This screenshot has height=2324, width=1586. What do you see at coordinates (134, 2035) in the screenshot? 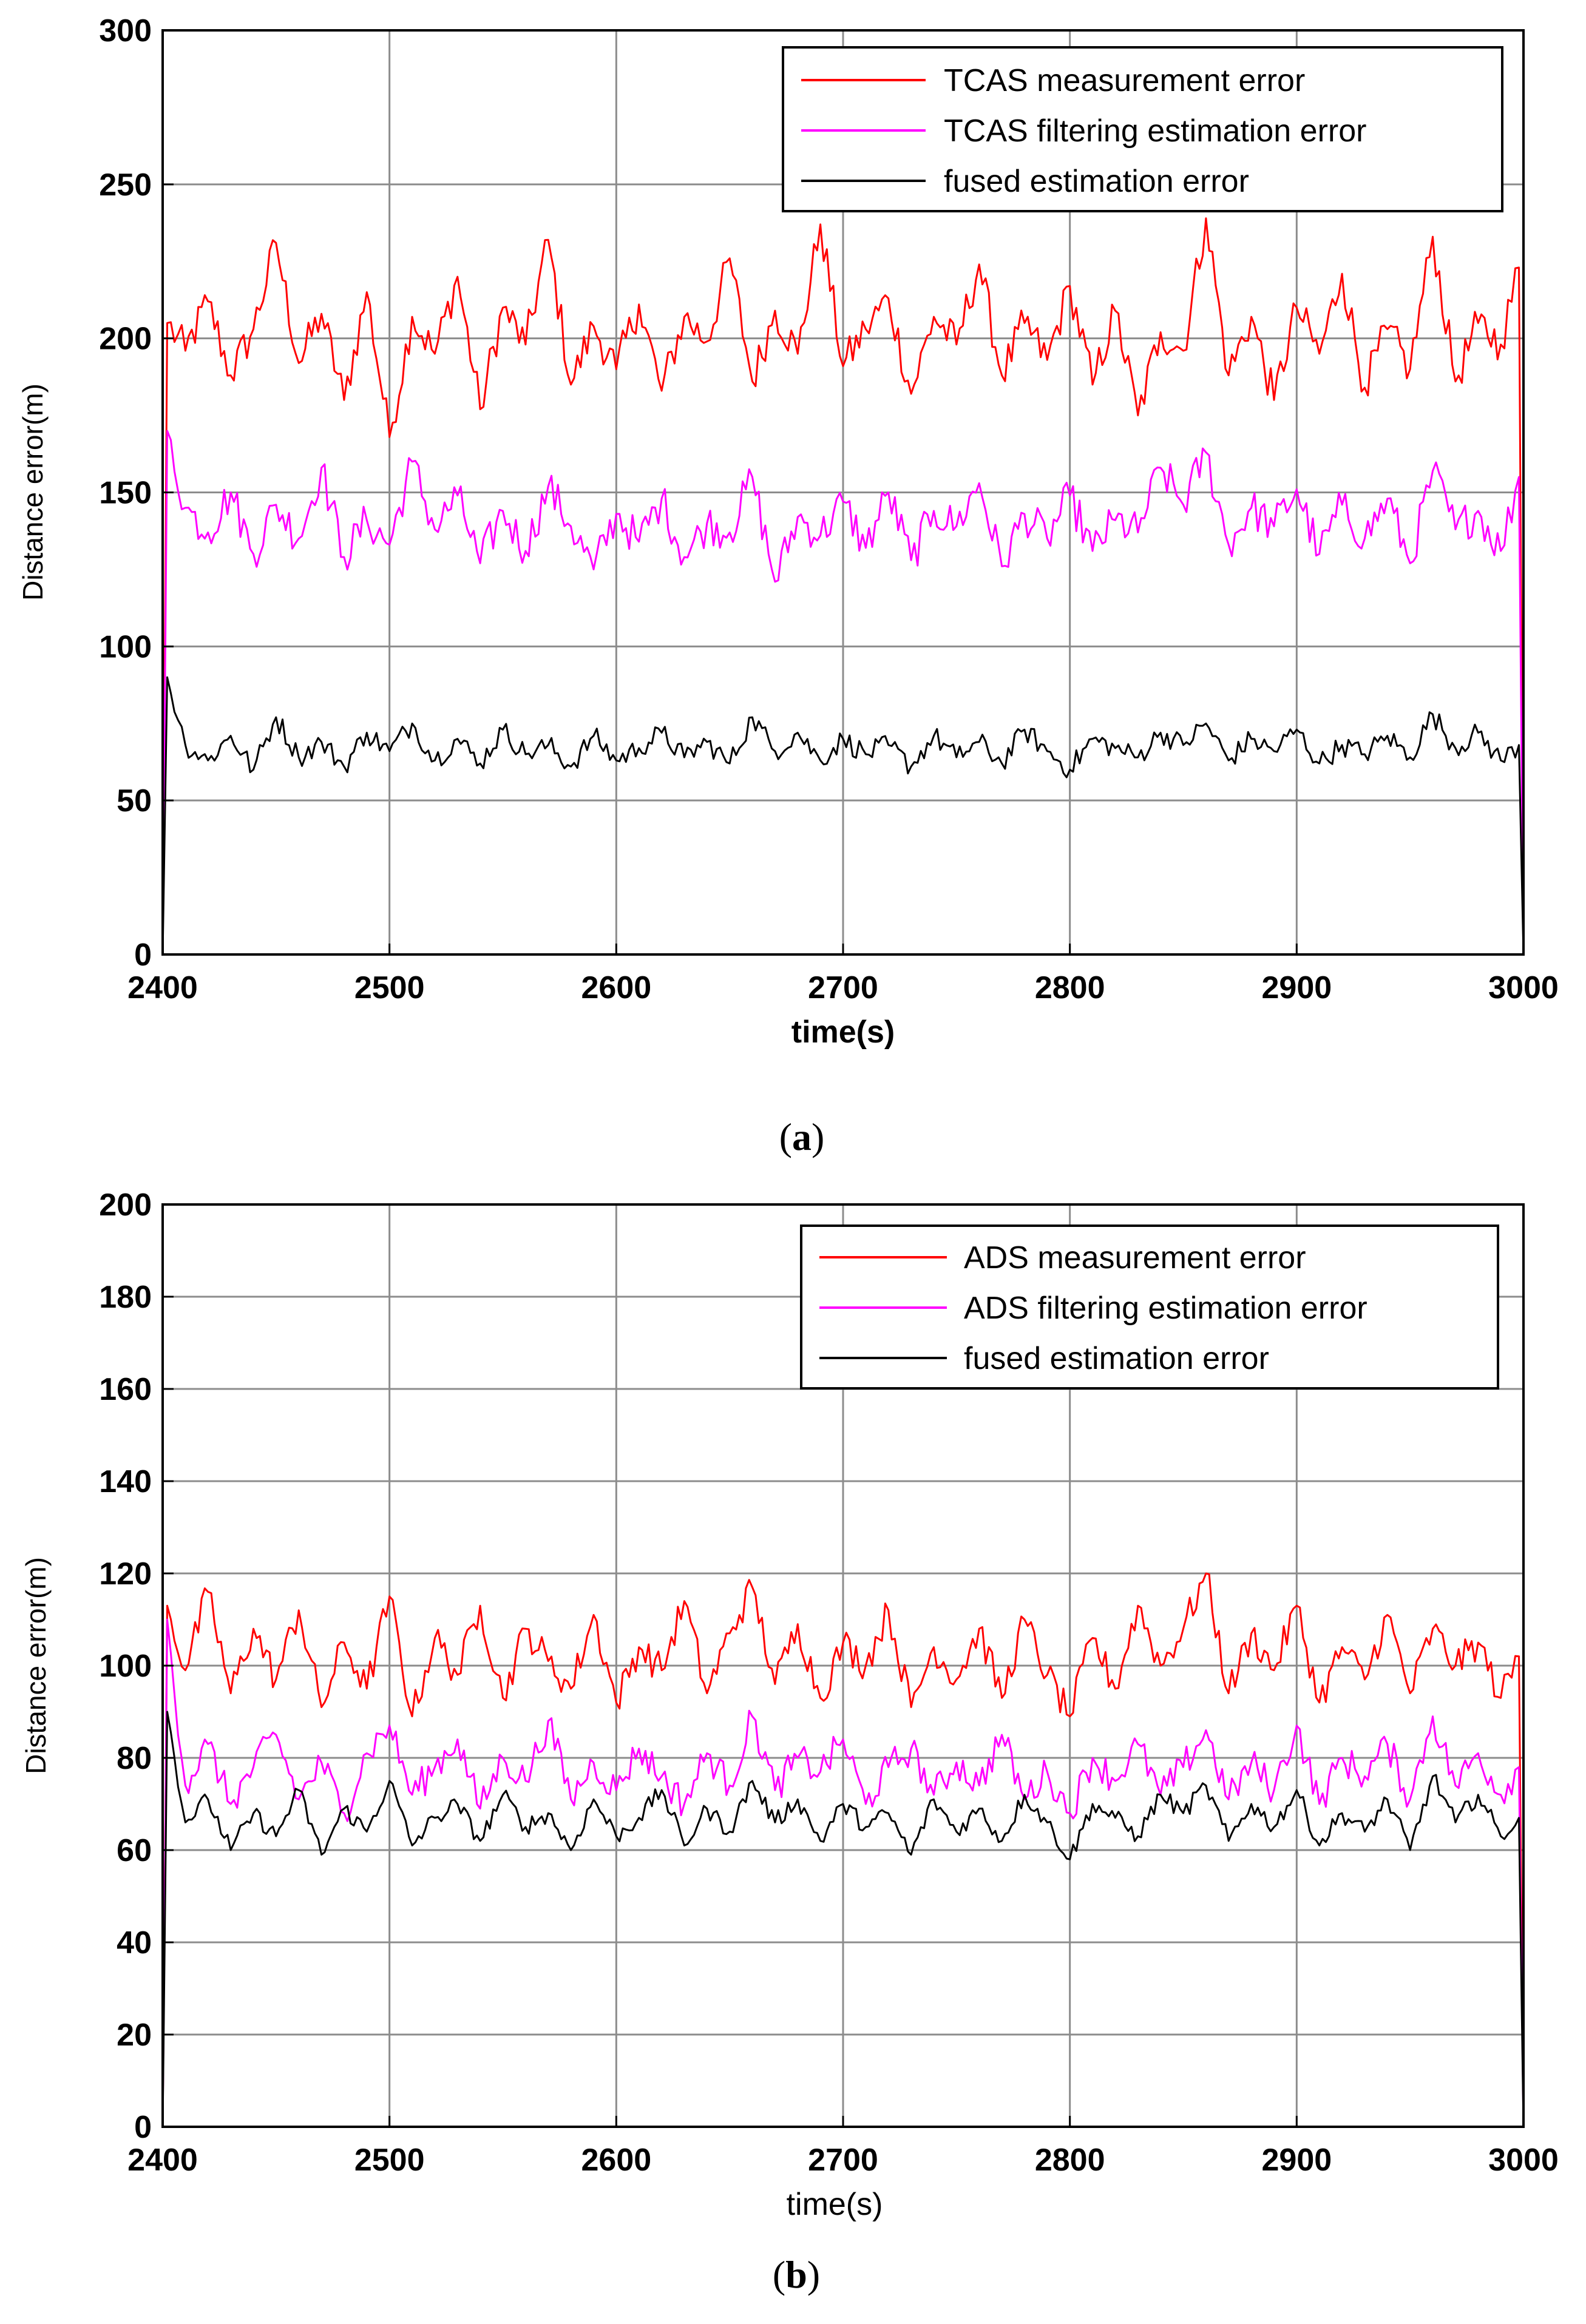
I see `chart-b-ytick-label-1: 20` at bounding box center [134, 2035].